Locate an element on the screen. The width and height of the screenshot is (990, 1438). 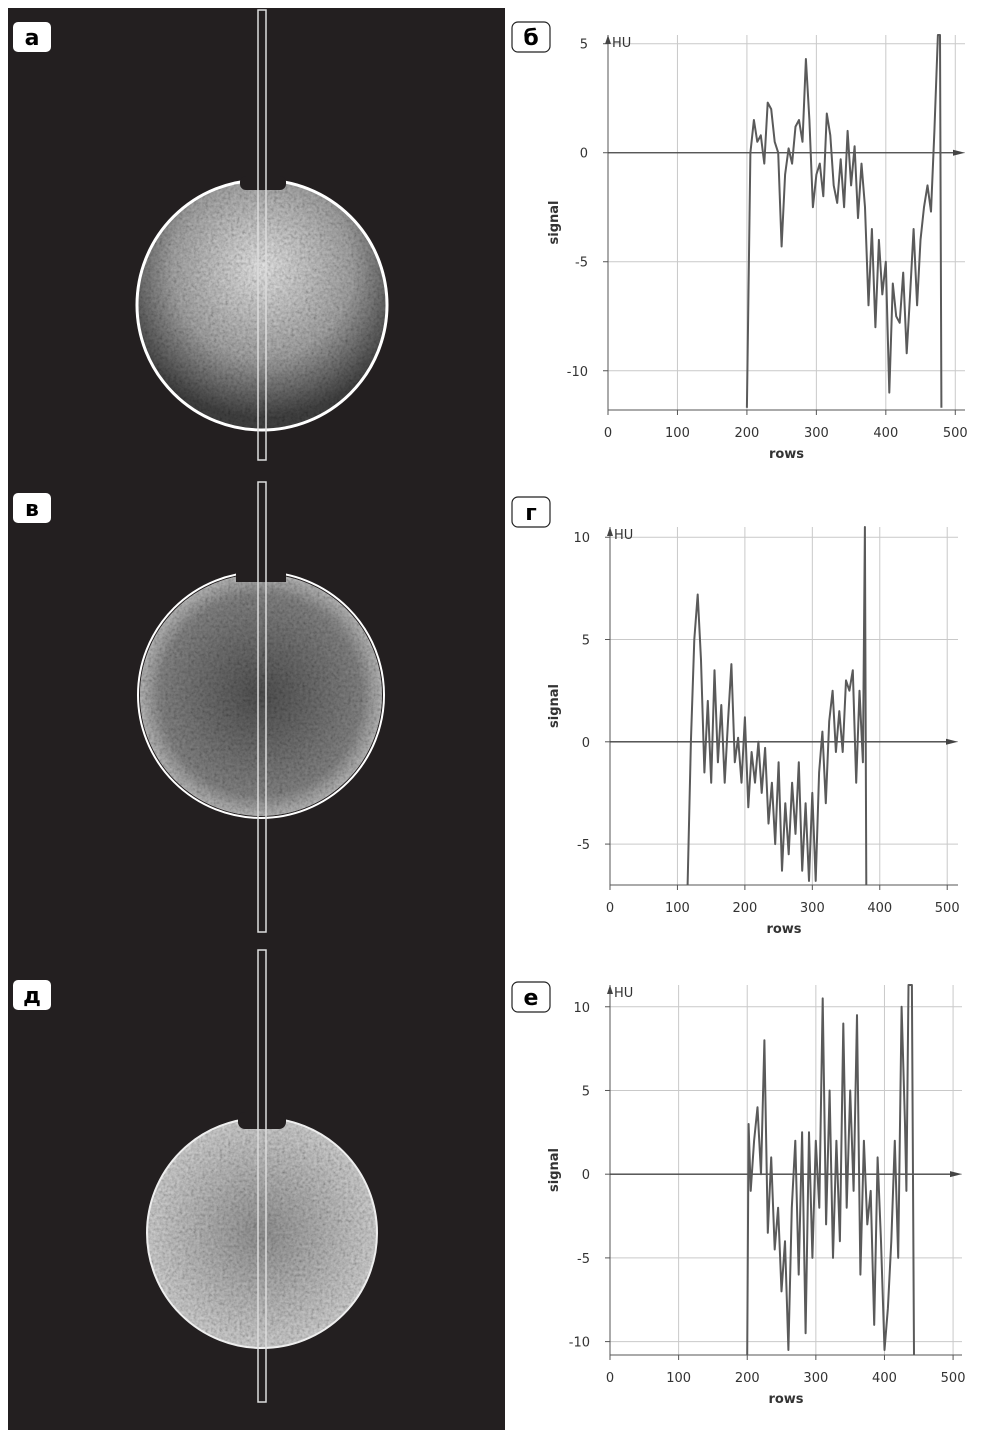
panel-label: в is located at coordinates (32, 509).